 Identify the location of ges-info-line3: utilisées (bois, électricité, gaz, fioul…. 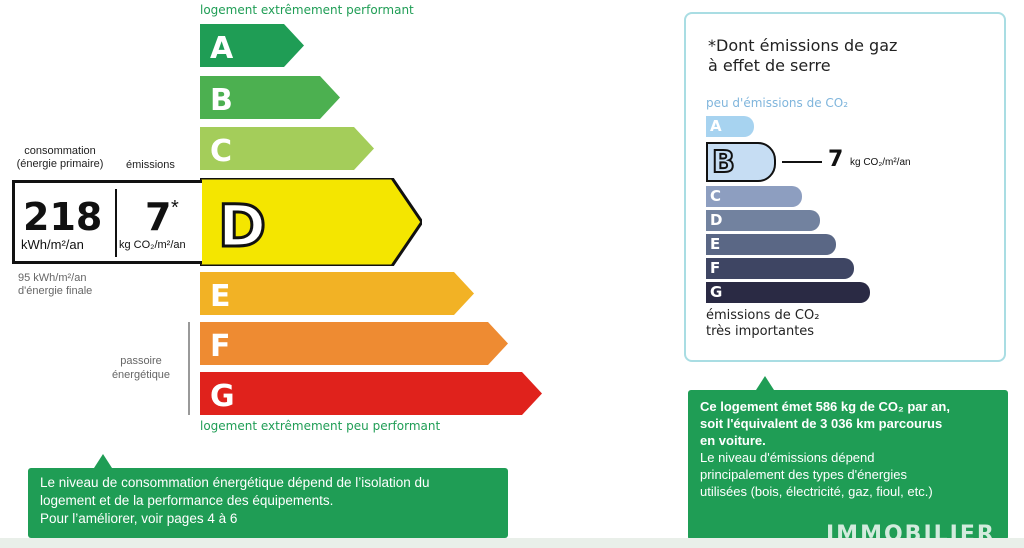
(816, 491).